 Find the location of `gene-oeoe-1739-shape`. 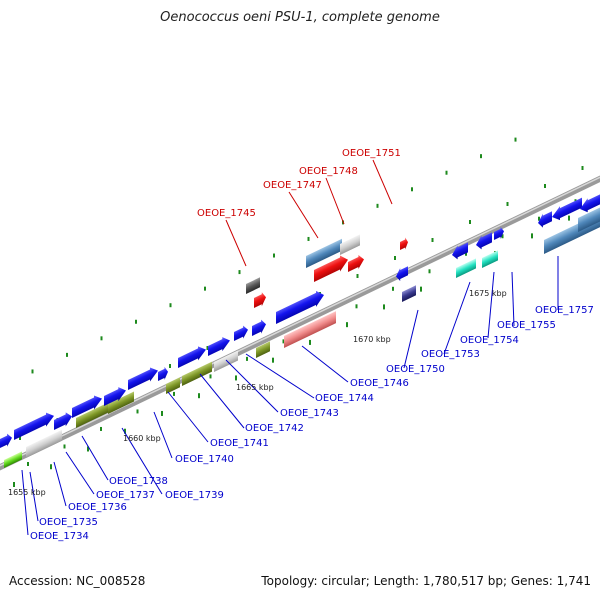

gene-oeoe-1739-shape is located at coordinates (121, 402).